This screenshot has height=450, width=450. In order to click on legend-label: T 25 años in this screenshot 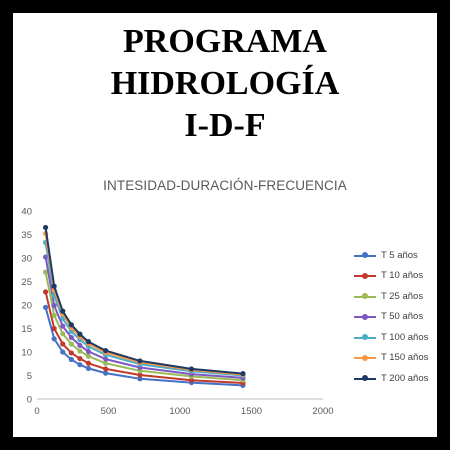, I will do `click(402, 296)`.